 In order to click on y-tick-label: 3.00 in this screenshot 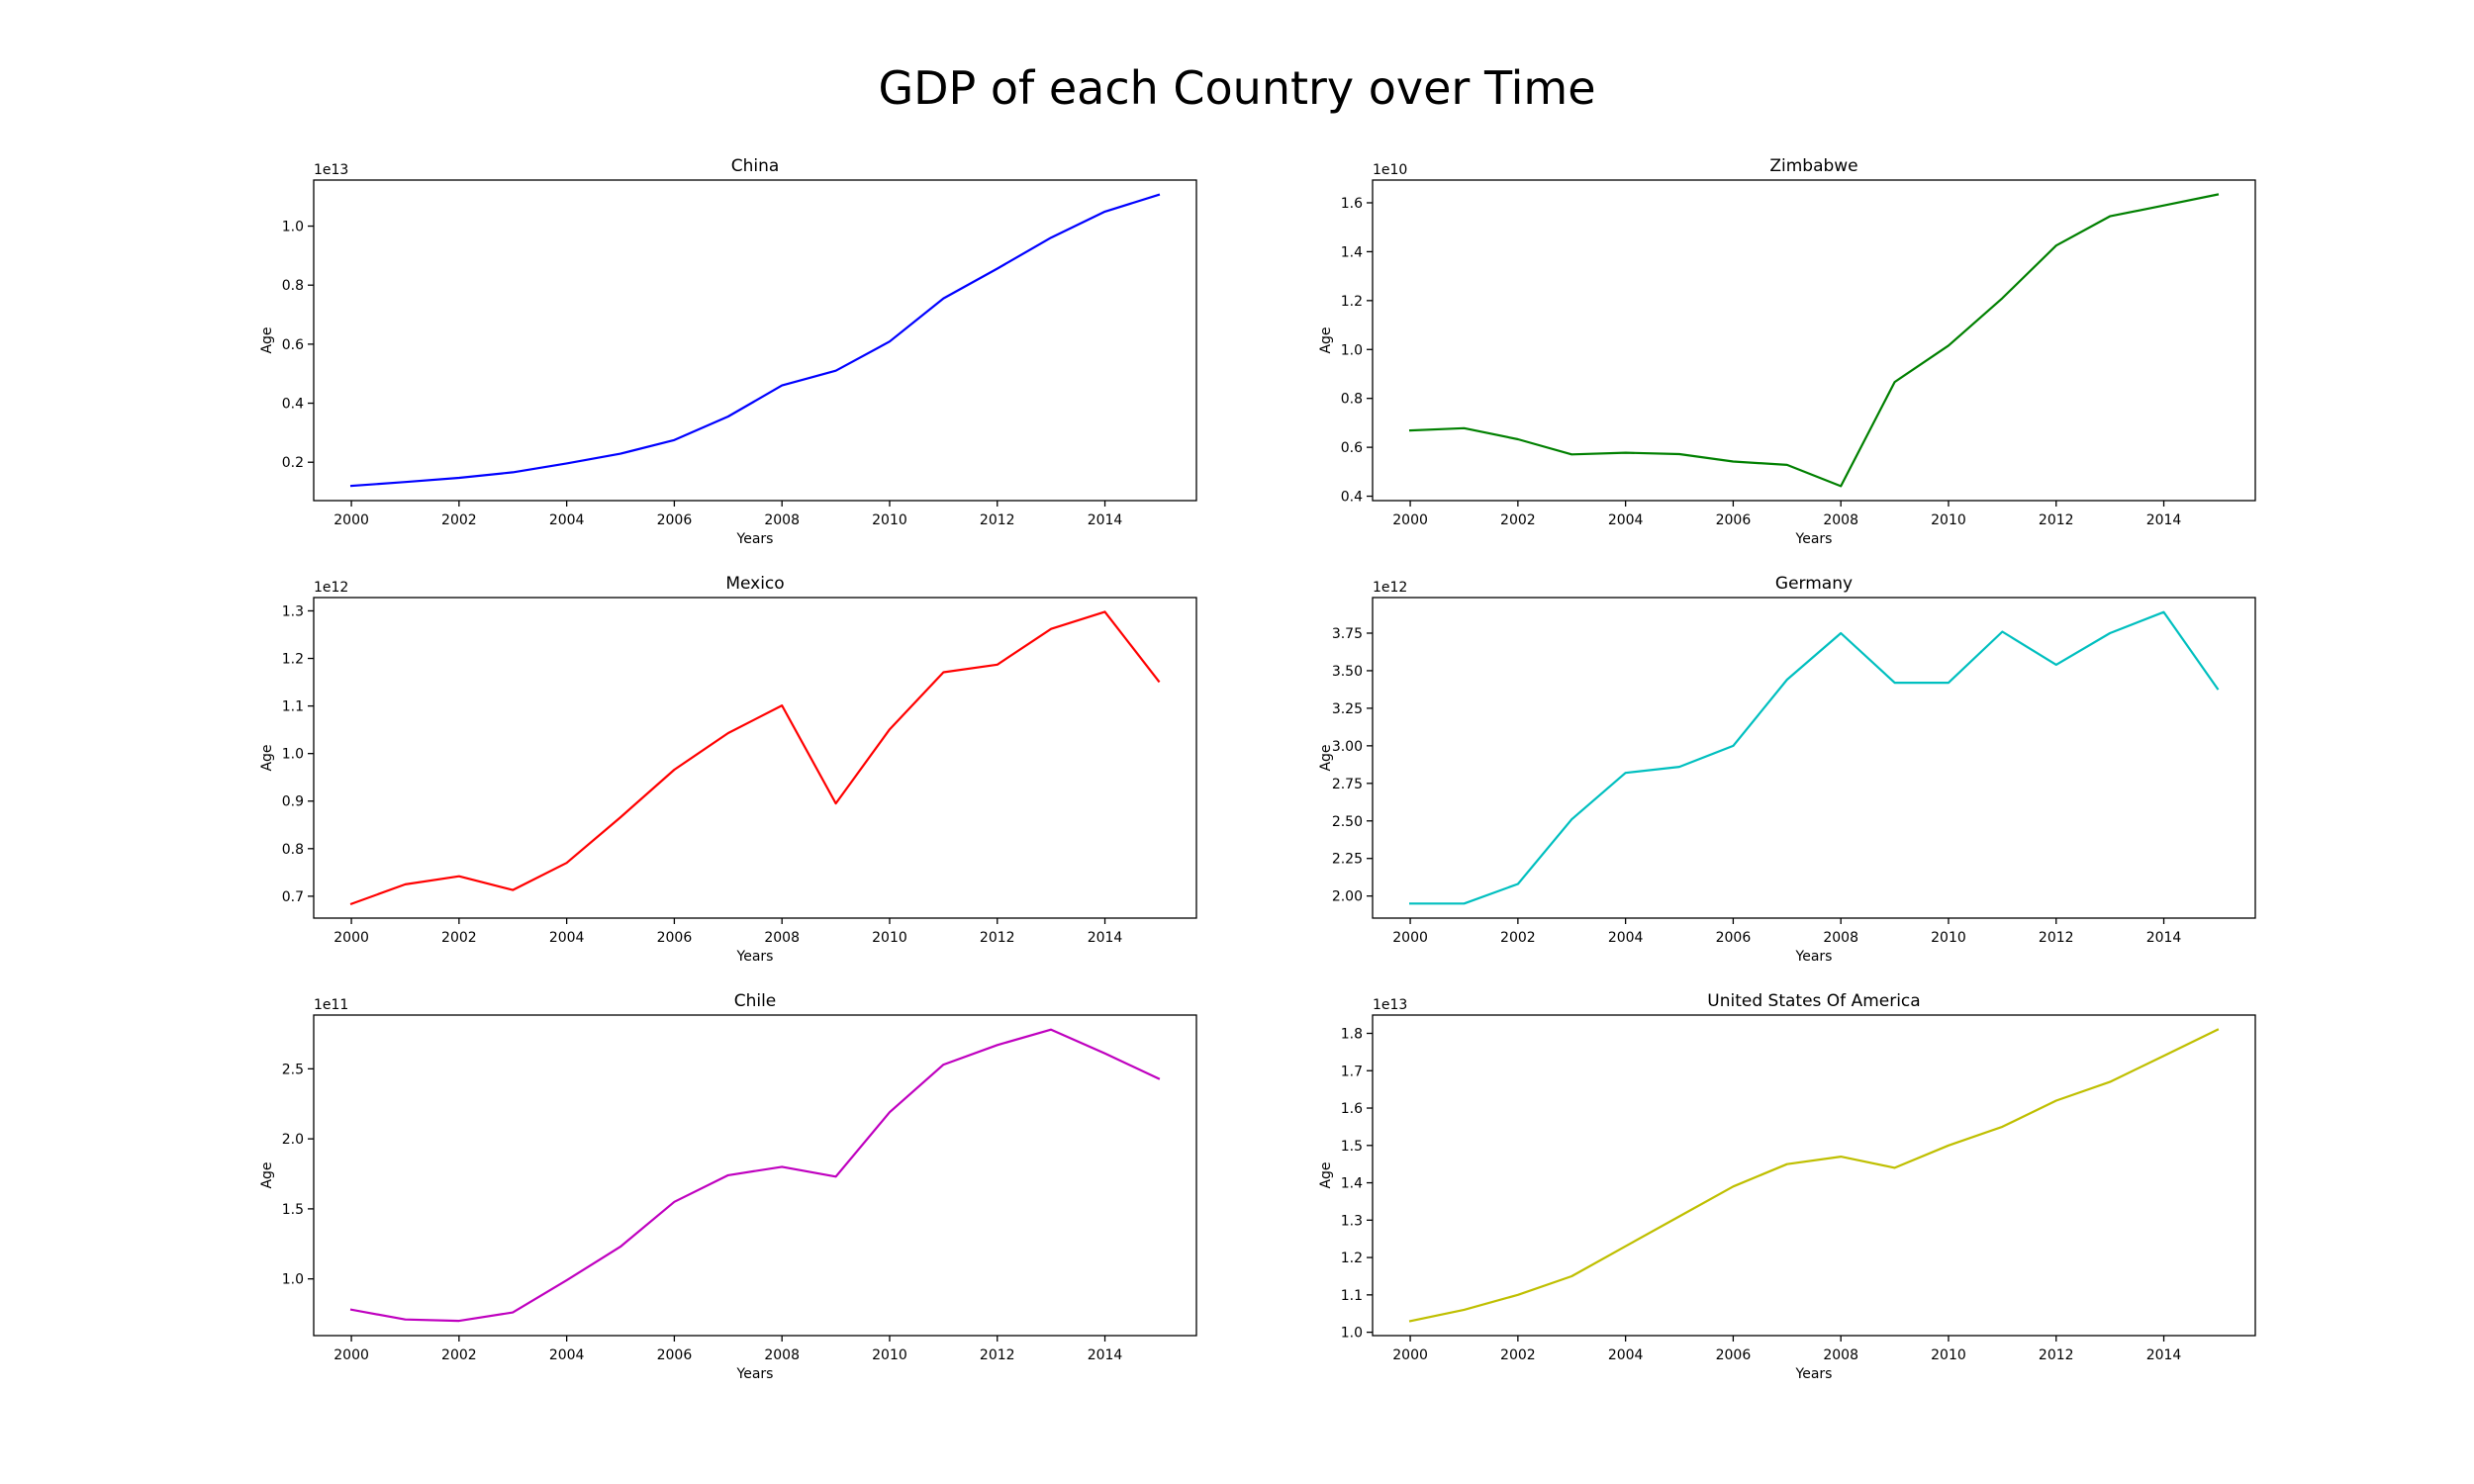, I will do `click(1348, 747)`.